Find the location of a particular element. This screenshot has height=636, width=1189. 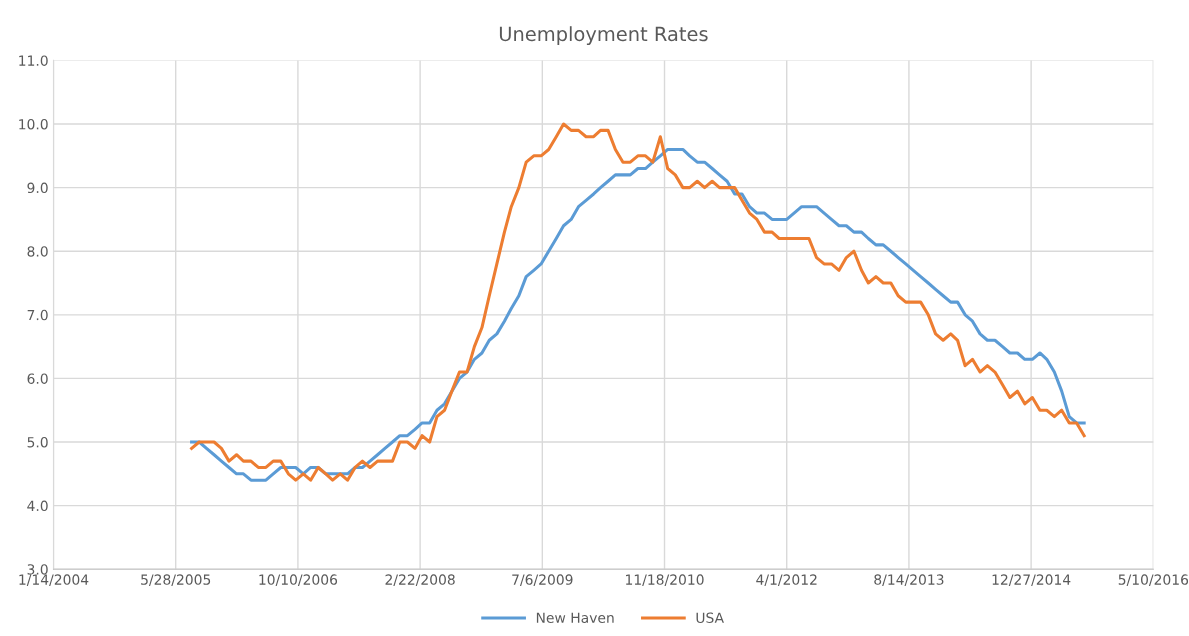

x-tick-label: 12/27/2014 is located at coordinates (1031, 580).